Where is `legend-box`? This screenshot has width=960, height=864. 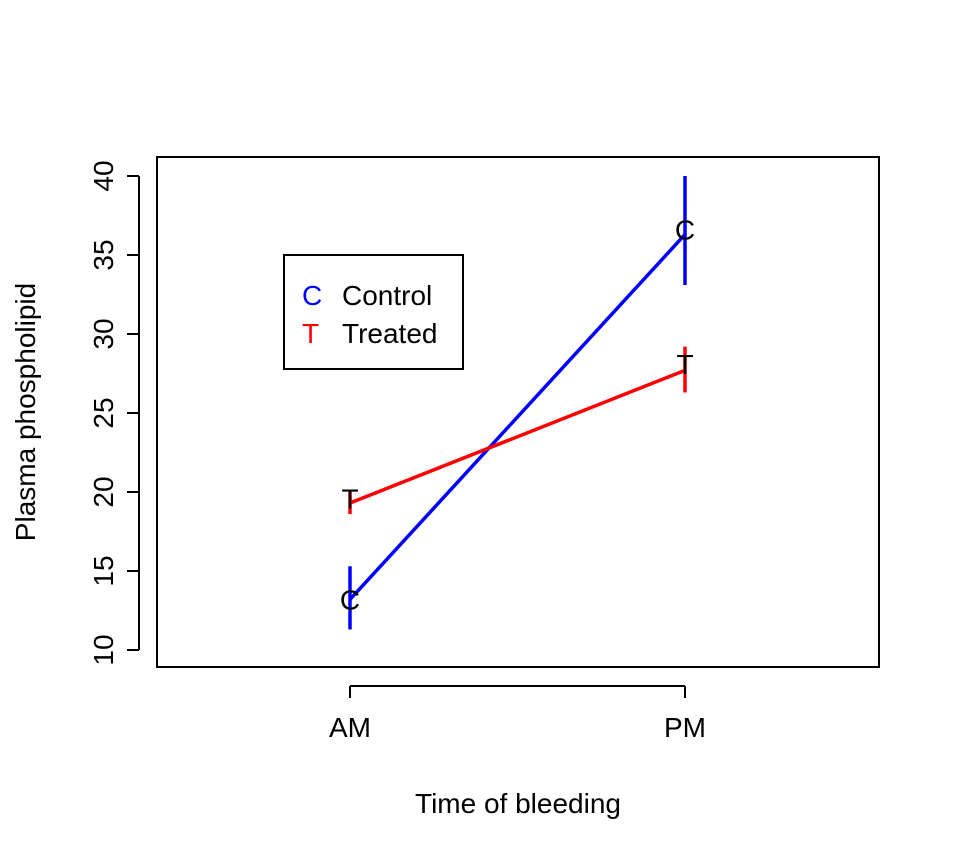 legend-box is located at coordinates (373, 312).